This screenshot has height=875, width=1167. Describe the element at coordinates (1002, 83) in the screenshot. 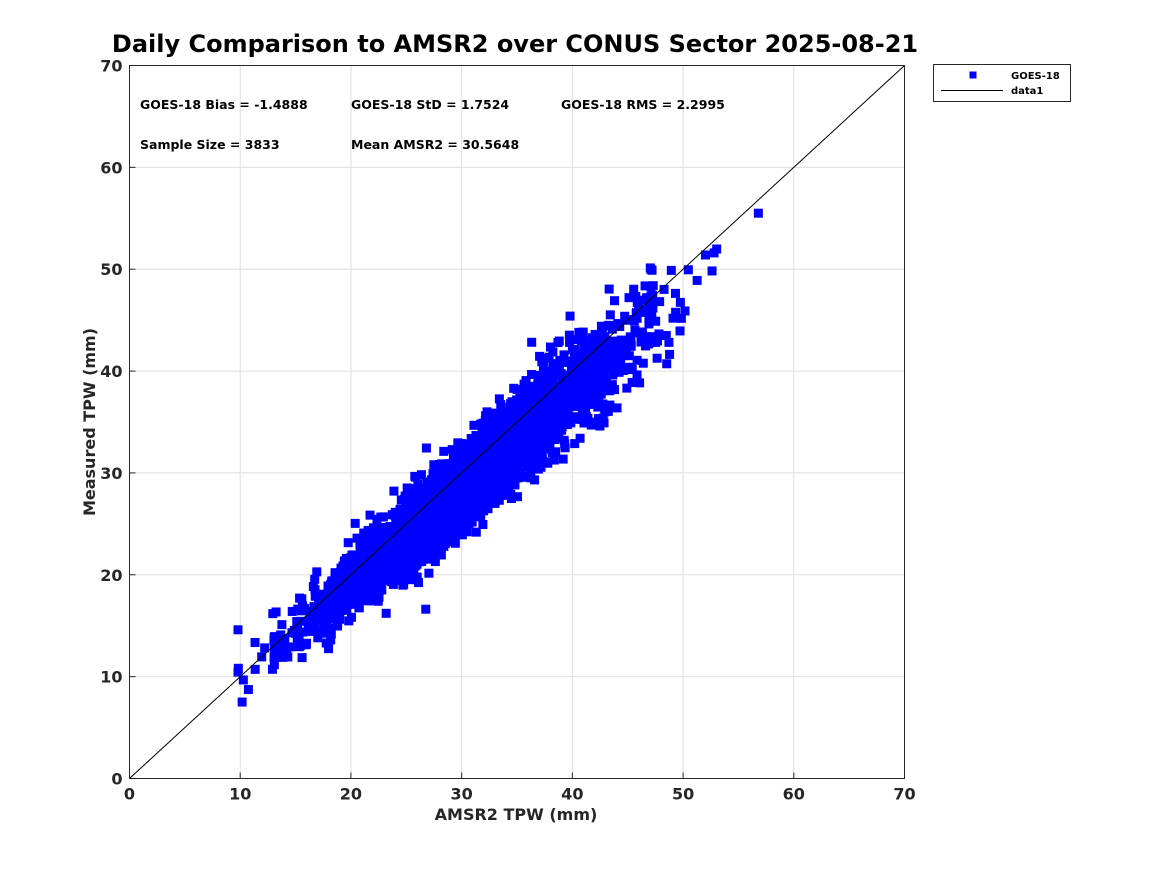

I see `legend-box` at that location.